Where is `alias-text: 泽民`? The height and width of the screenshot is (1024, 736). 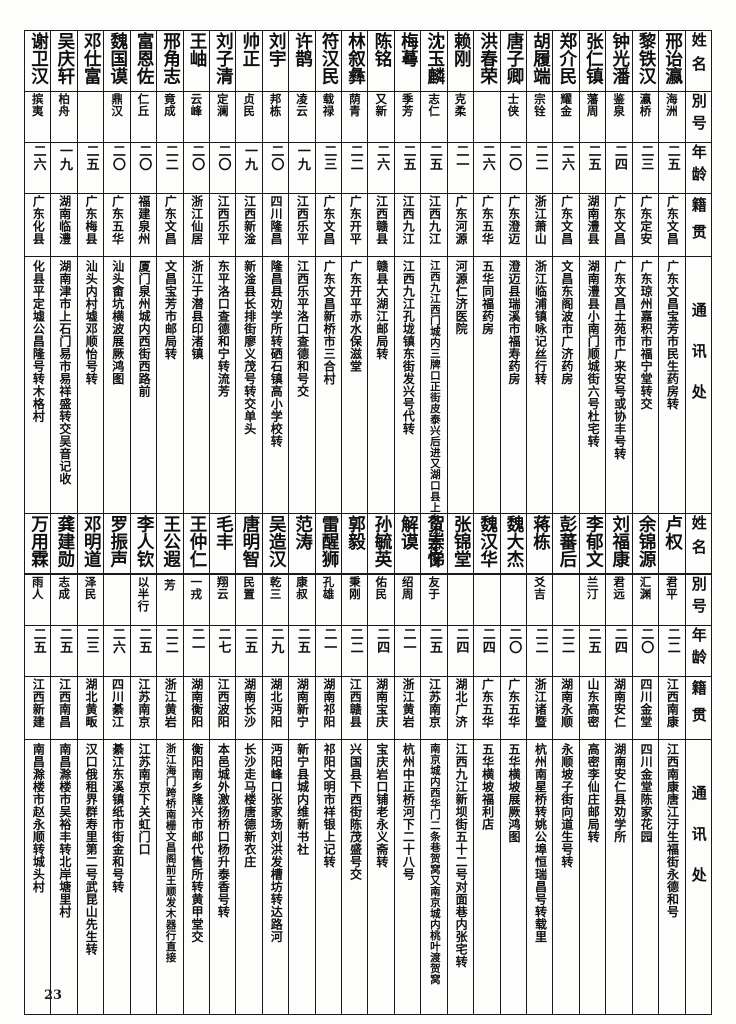
alias-text: 泽民 is located at coordinates (90, 588).